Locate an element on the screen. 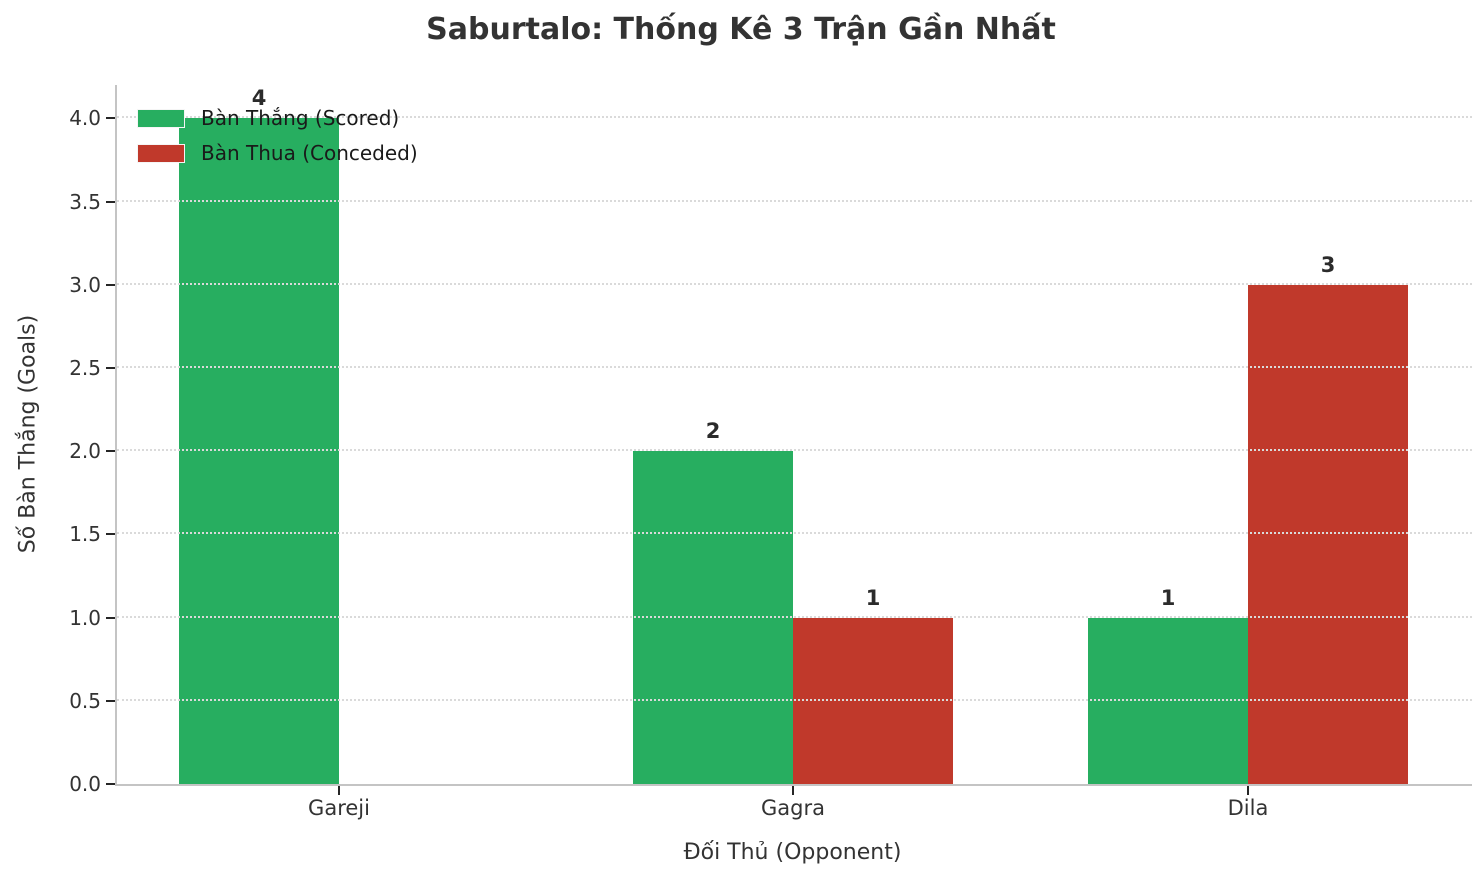  bar-scored-gagra is located at coordinates (713, 617).